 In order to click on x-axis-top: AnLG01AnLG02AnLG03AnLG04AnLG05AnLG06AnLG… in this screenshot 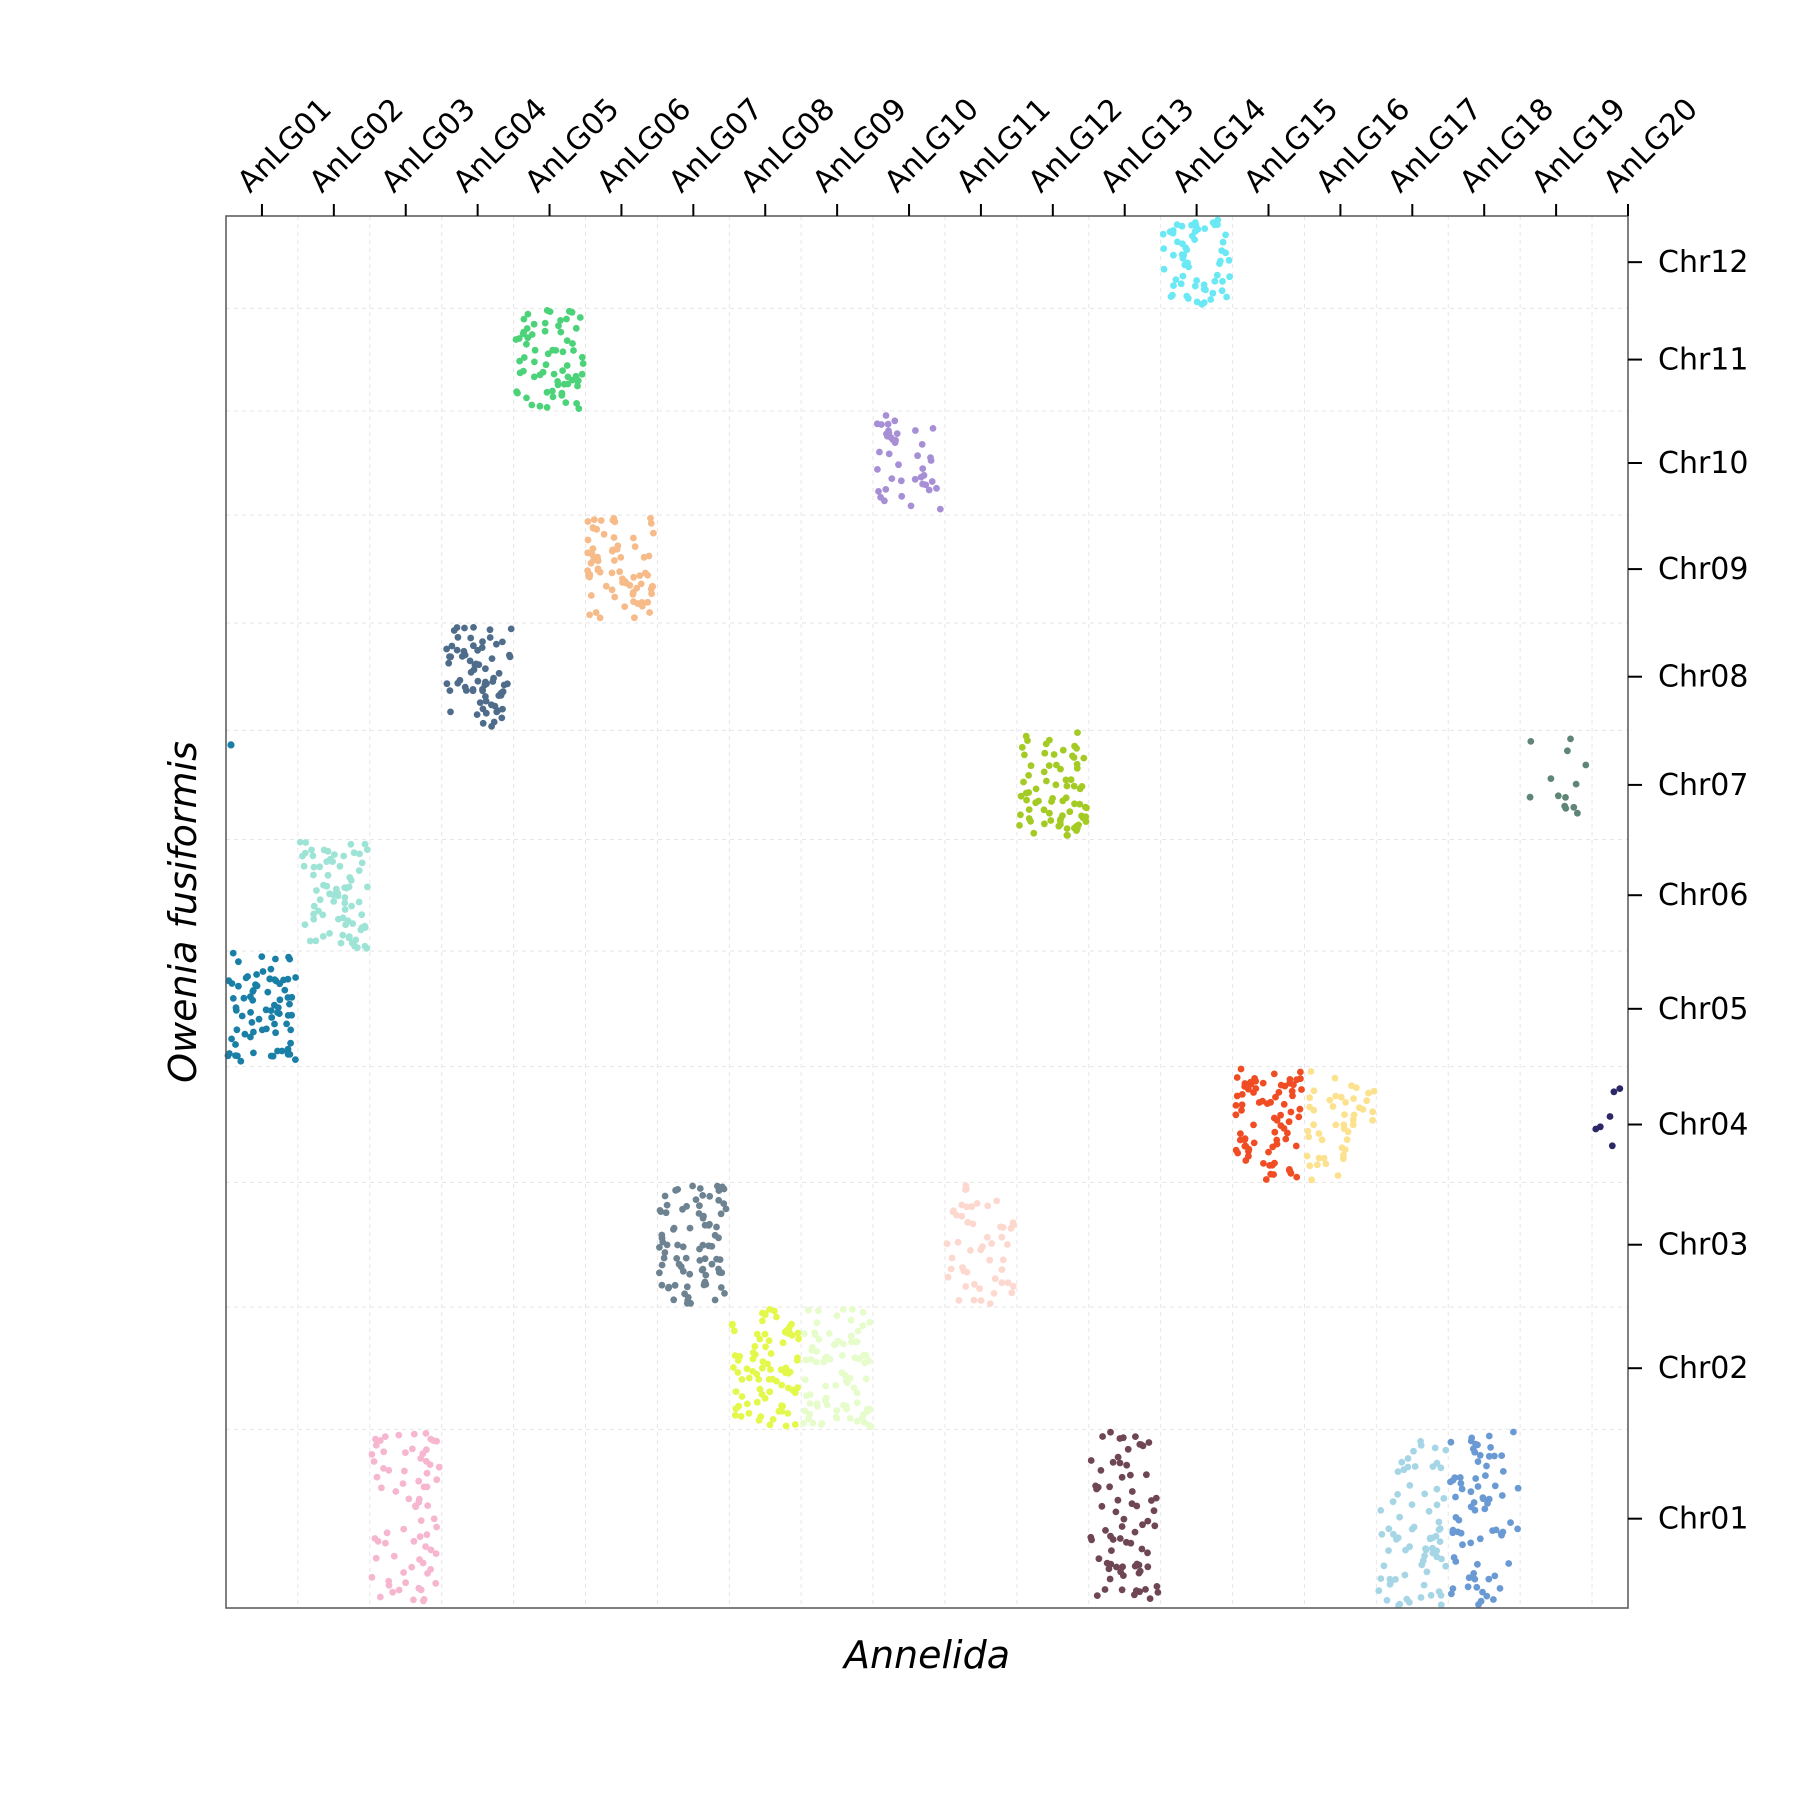, I will do `click(968, 154)`.